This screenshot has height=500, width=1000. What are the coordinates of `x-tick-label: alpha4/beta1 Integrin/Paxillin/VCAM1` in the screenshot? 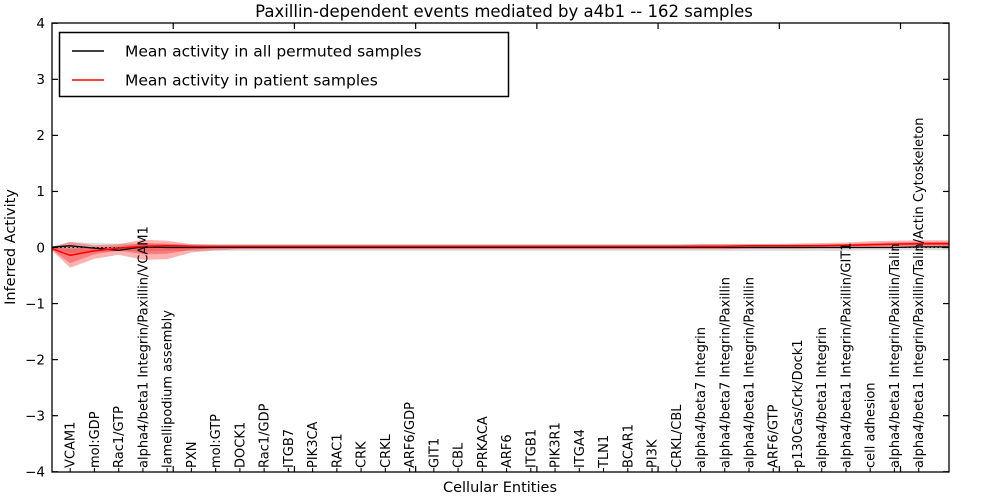 It's located at (143, 347).